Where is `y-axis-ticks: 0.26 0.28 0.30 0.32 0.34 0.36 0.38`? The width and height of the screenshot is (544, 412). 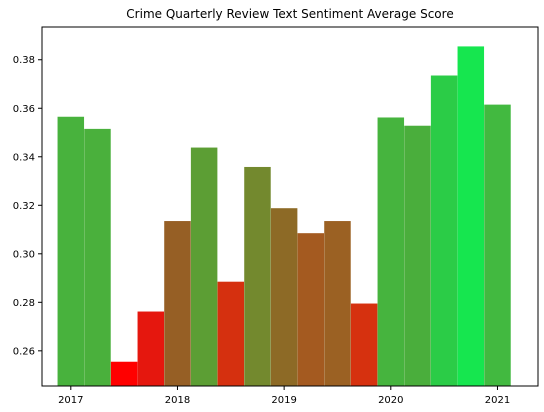 y-axis-ticks: 0.26 0.28 0.30 0.32 0.34 0.36 0.38 is located at coordinates (27, 206).